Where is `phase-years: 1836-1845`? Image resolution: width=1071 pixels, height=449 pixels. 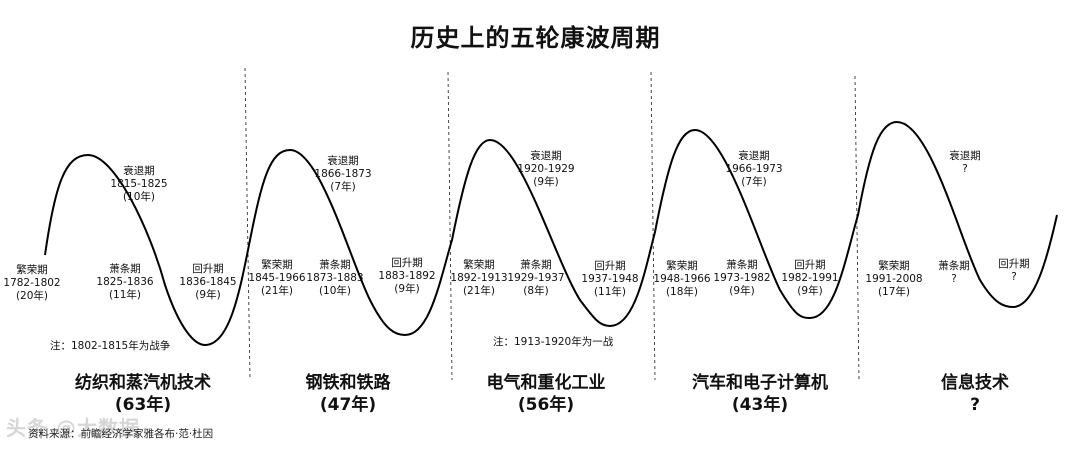 phase-years: 1836-1845 is located at coordinates (208, 282).